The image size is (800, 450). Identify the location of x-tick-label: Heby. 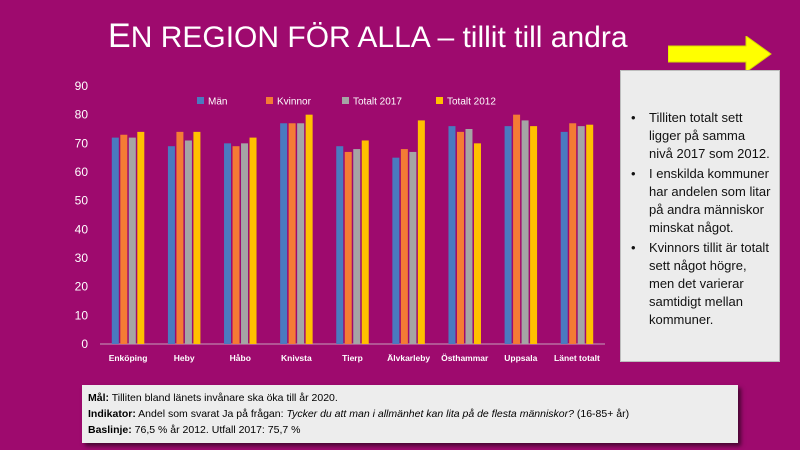
(184, 358).